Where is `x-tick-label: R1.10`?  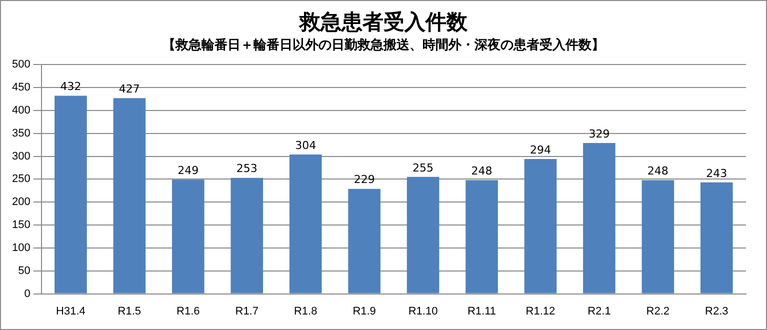 x-tick-label: R1.10 is located at coordinates (423, 311).